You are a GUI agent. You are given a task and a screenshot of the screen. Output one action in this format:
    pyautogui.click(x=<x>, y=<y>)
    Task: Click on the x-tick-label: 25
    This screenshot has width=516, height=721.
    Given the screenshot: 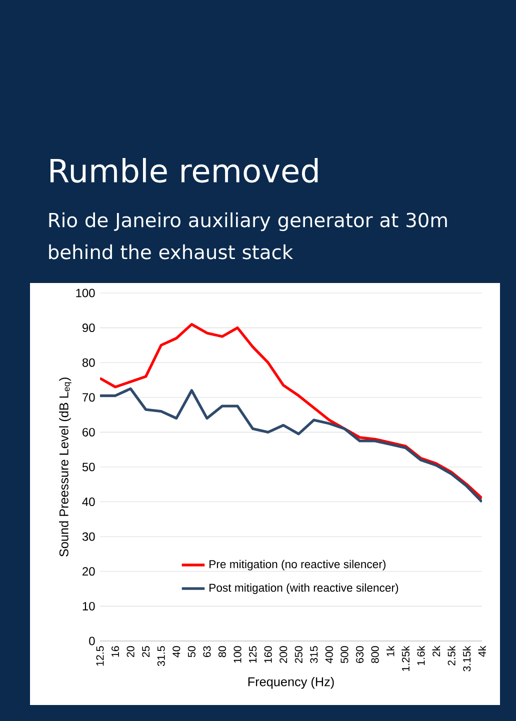 What is the action you would take?
    pyautogui.click(x=146, y=652)
    